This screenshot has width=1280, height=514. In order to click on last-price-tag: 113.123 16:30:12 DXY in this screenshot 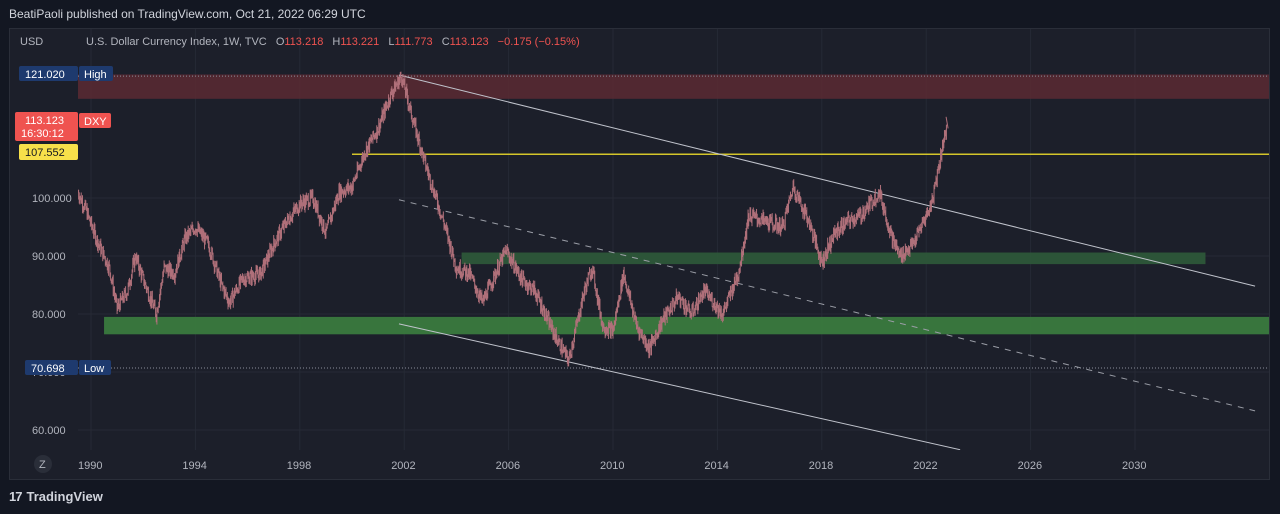, I will do `click(63, 126)`.